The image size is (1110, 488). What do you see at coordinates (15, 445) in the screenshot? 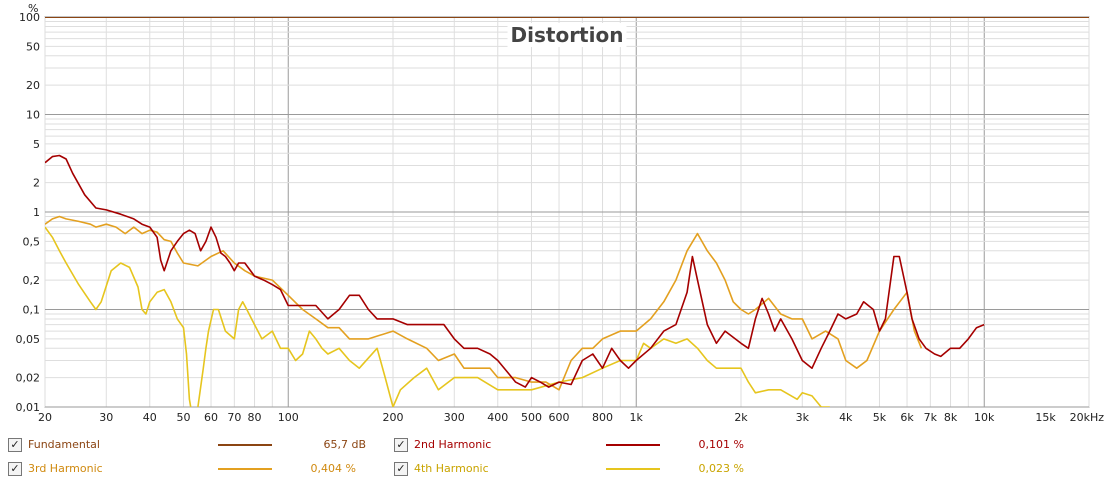
I see `checkbox-fundamental: ✓` at bounding box center [15, 445].